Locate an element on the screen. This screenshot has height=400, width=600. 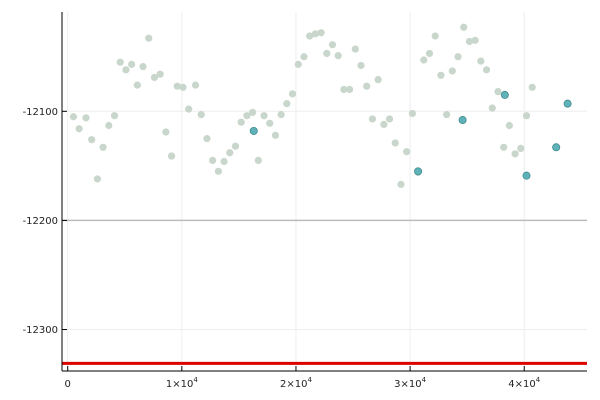
x-tick-label: 3×104 is located at coordinates (410, 383).